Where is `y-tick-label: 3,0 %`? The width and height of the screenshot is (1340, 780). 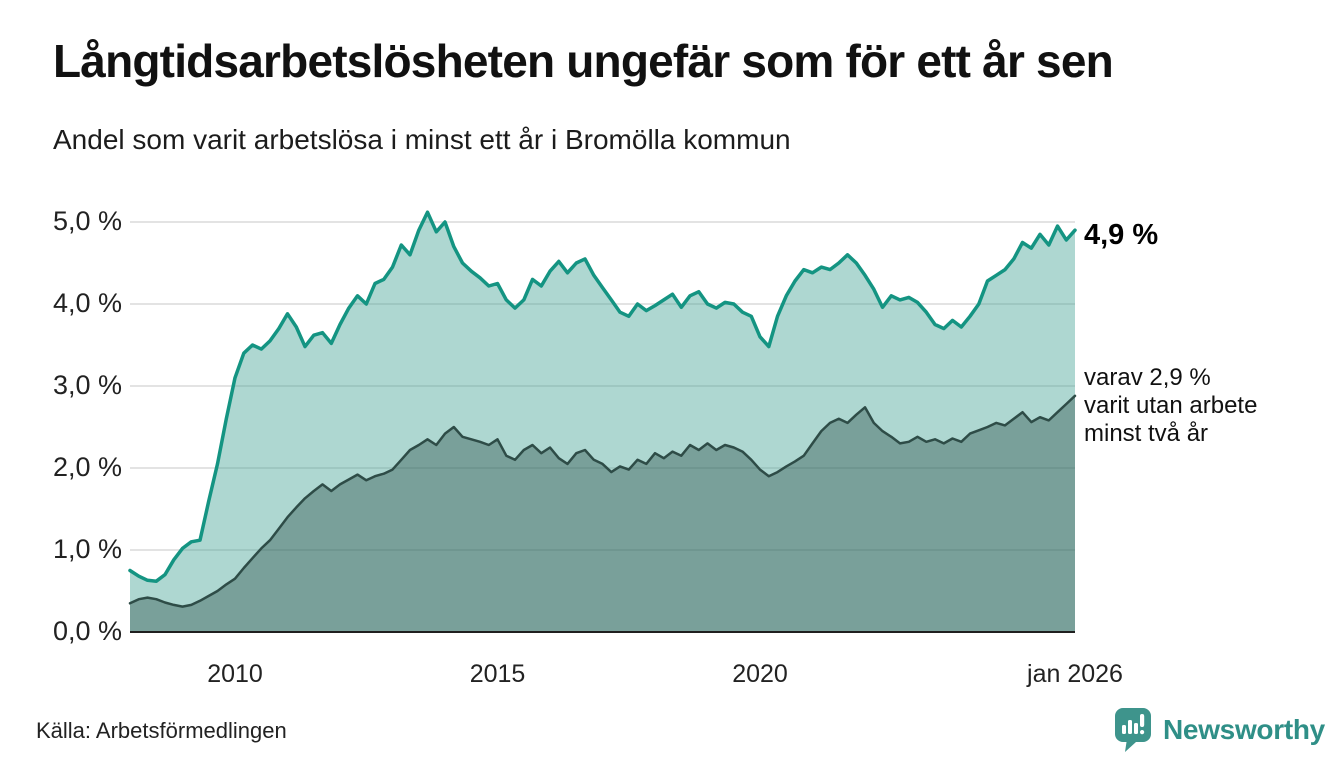 y-tick-label: 3,0 % is located at coordinates (87, 385).